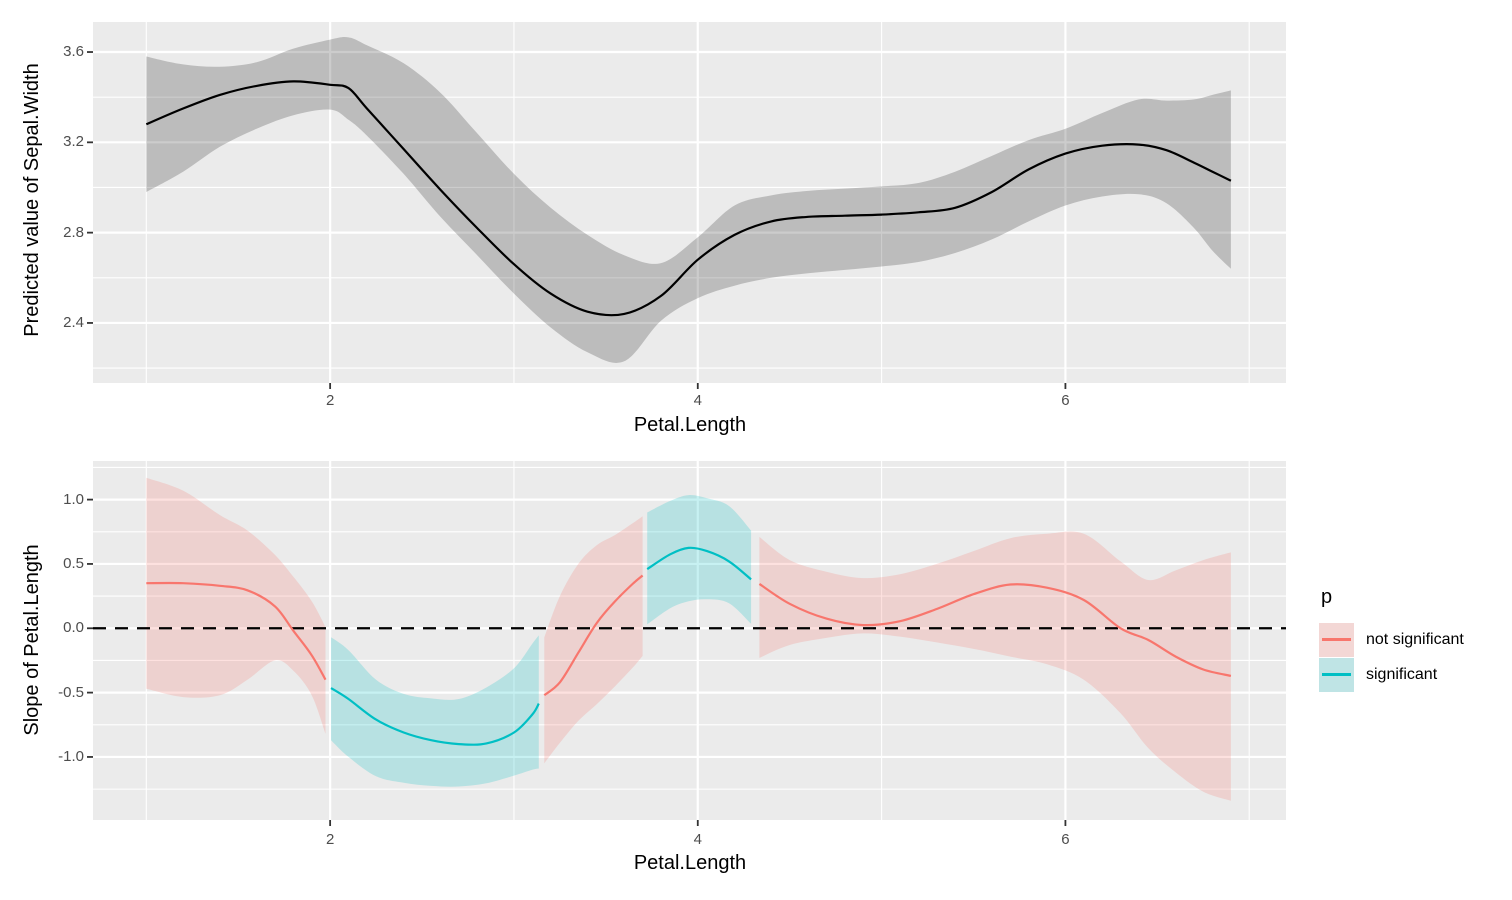  I want to click on legend-key-line-not-significant, so click(1336, 639).